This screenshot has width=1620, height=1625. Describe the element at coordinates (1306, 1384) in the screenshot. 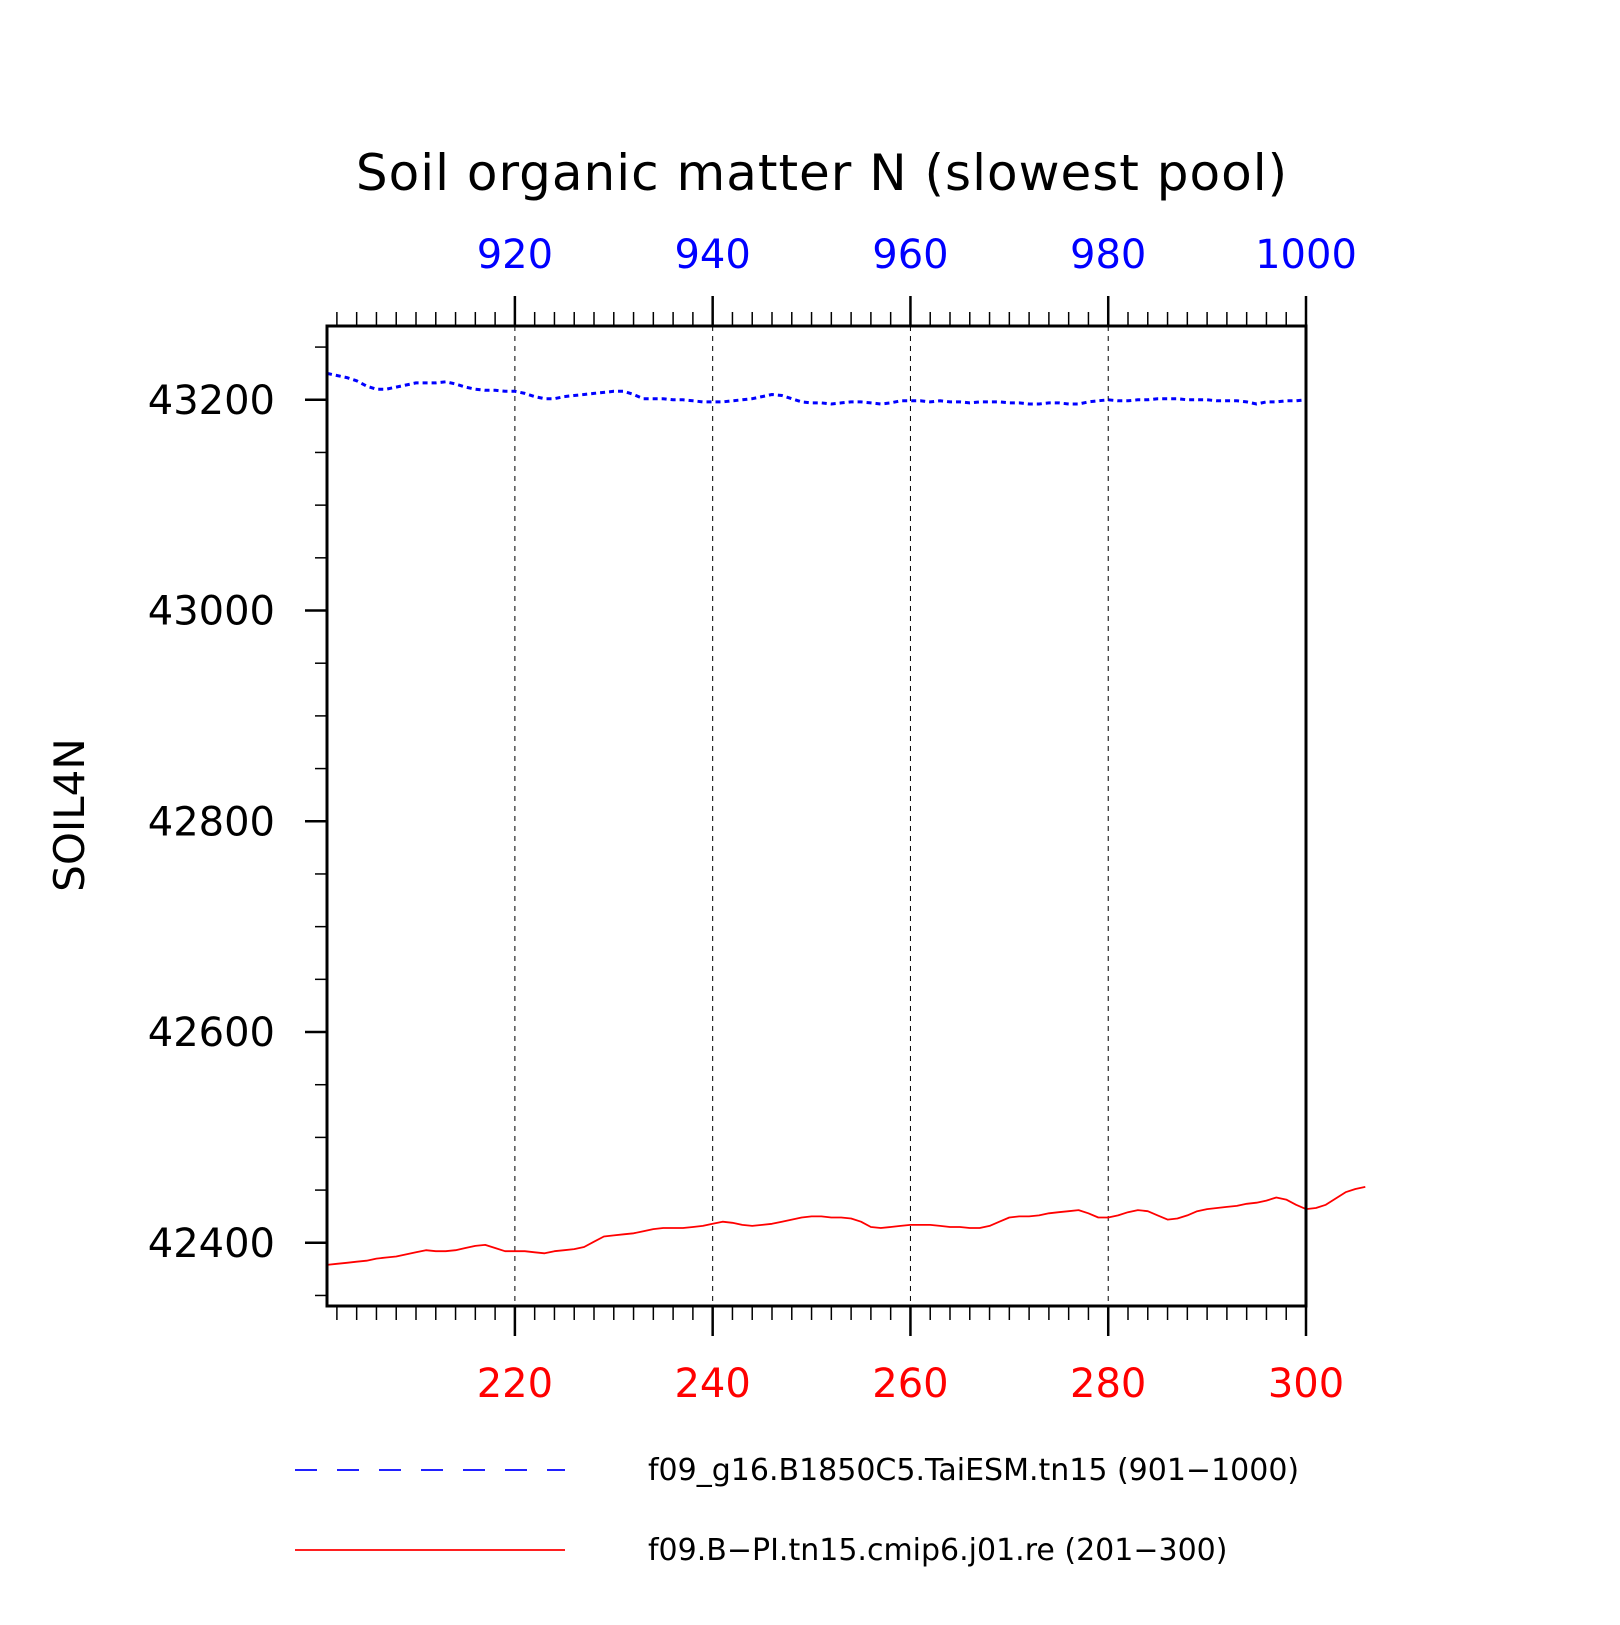

I see `x-bottom-tick-label: 300` at that location.